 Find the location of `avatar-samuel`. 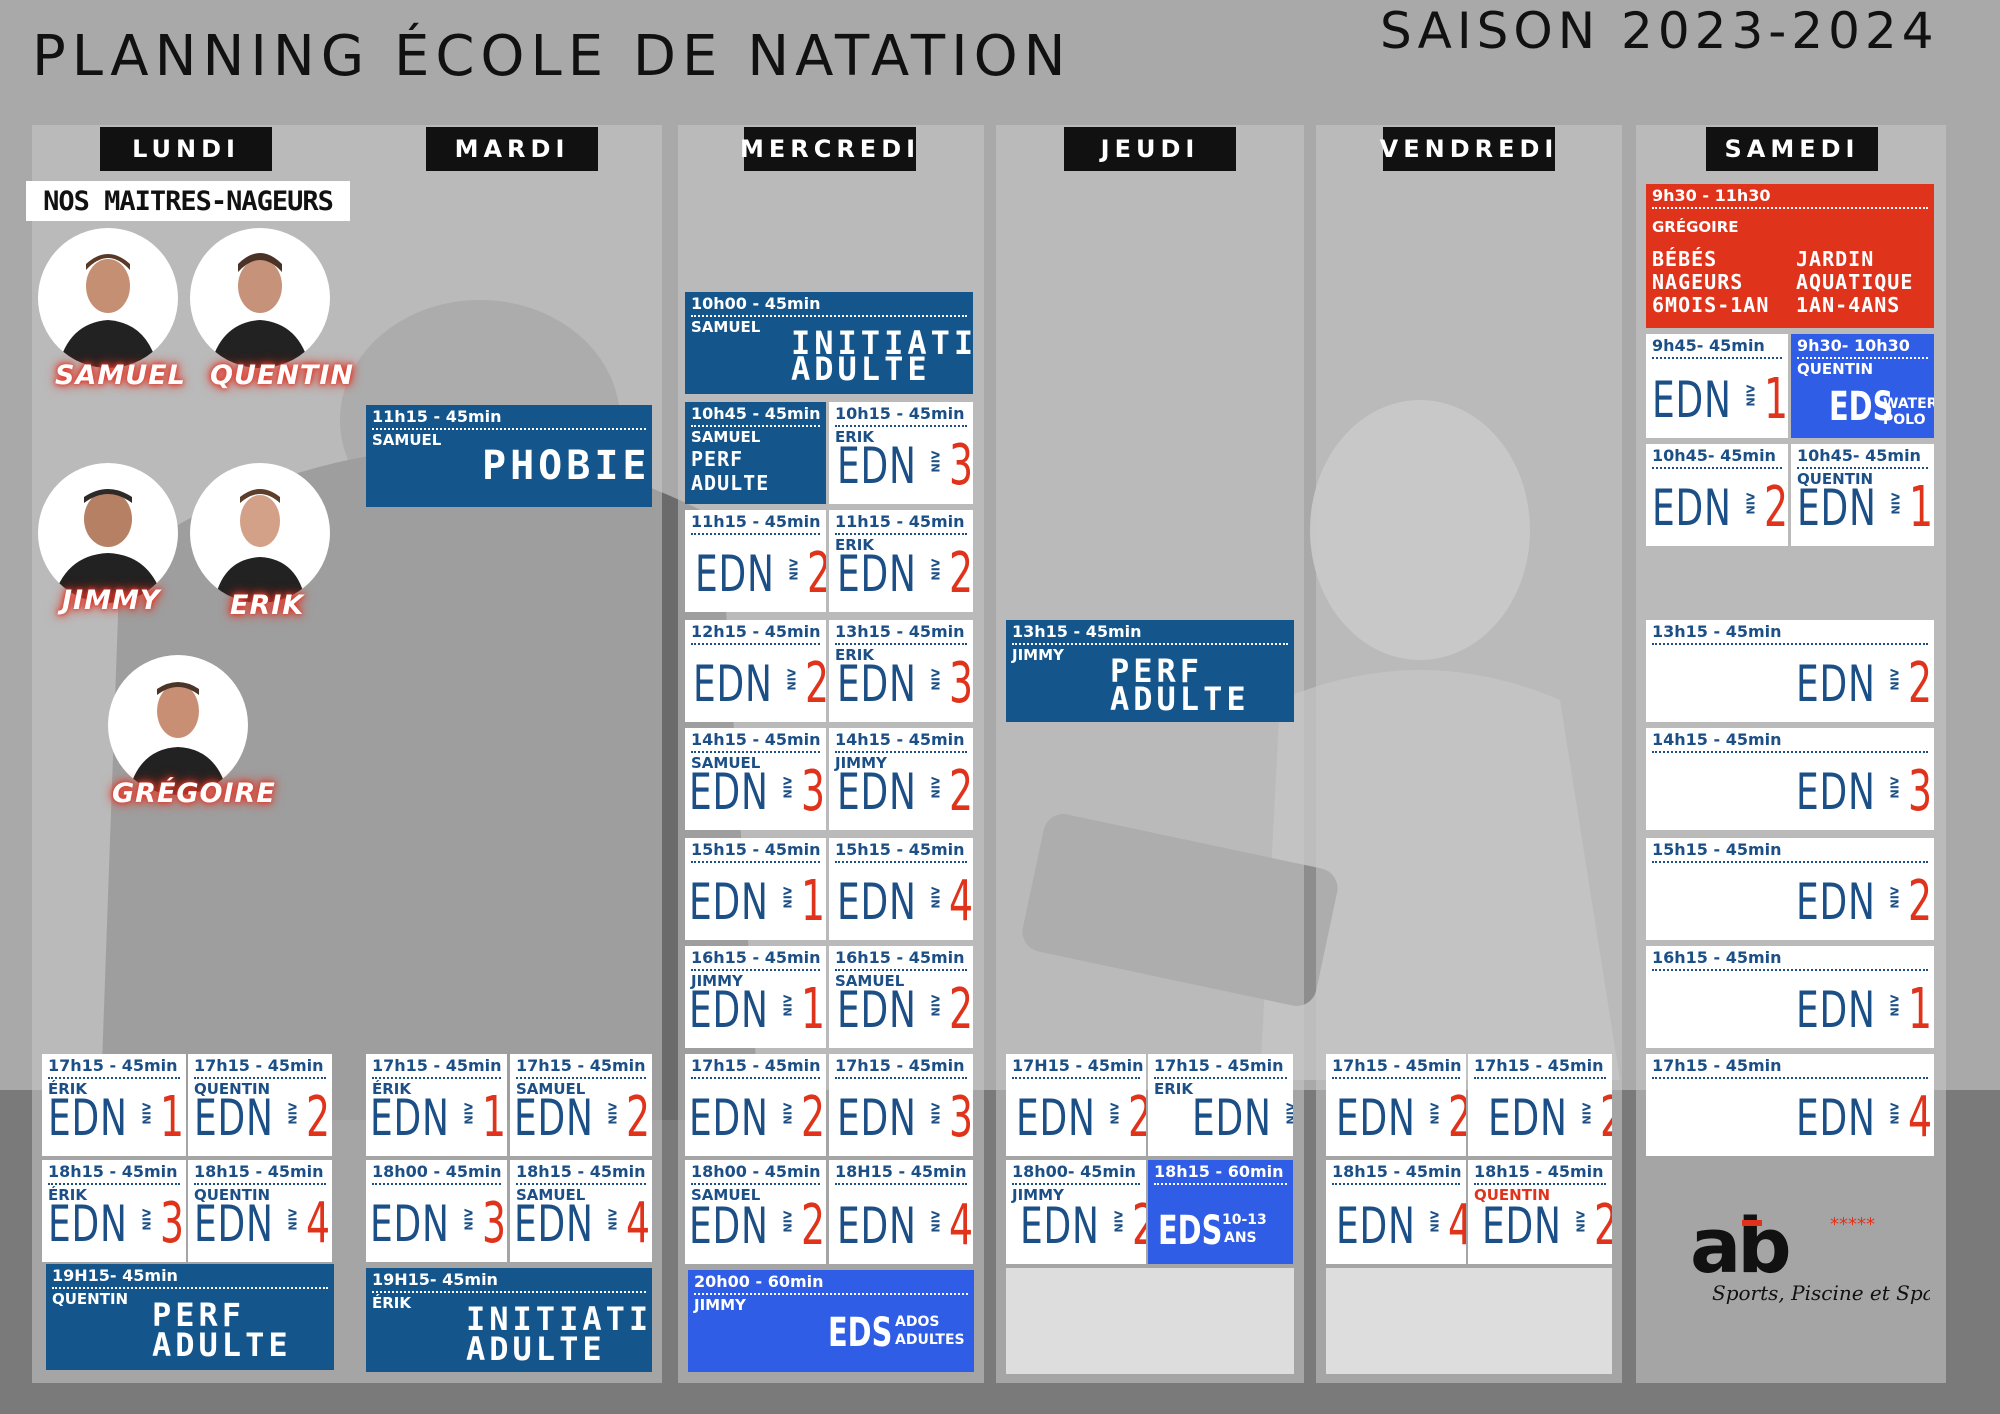

avatar-samuel is located at coordinates (108, 298).